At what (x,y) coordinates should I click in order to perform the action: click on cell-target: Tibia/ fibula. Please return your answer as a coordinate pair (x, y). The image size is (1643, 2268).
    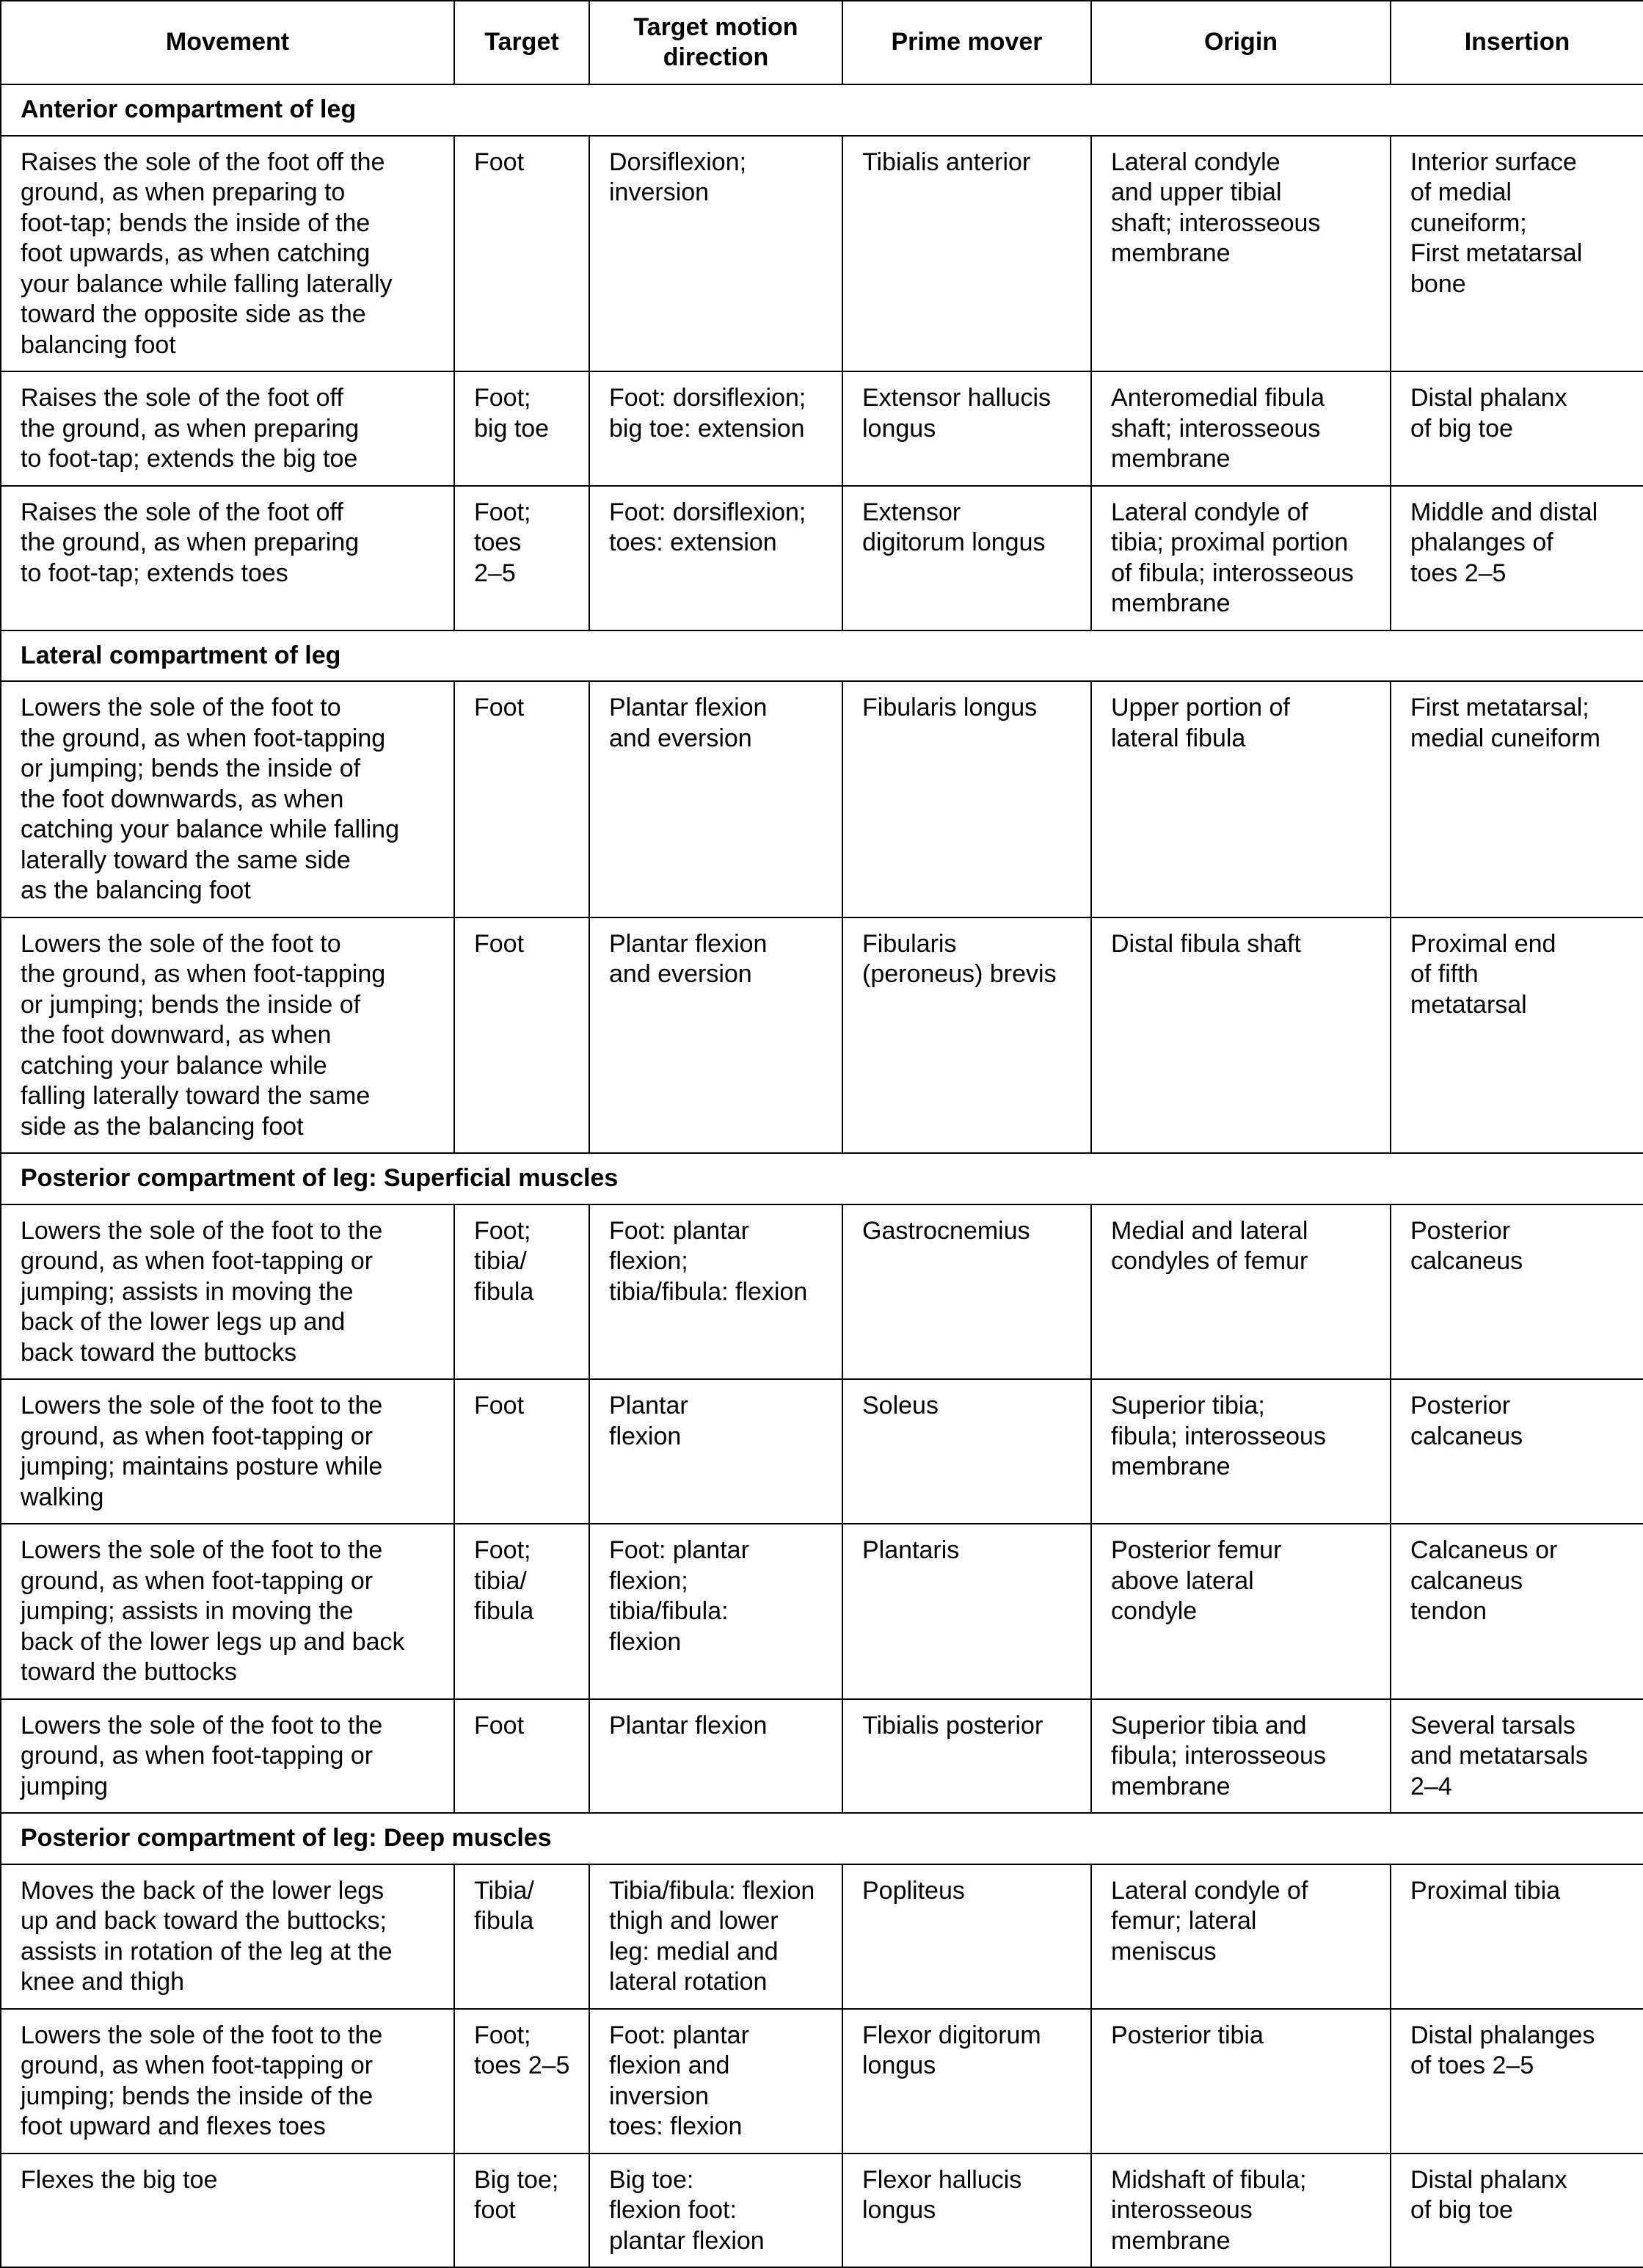
    Looking at the image, I should click on (521, 1936).